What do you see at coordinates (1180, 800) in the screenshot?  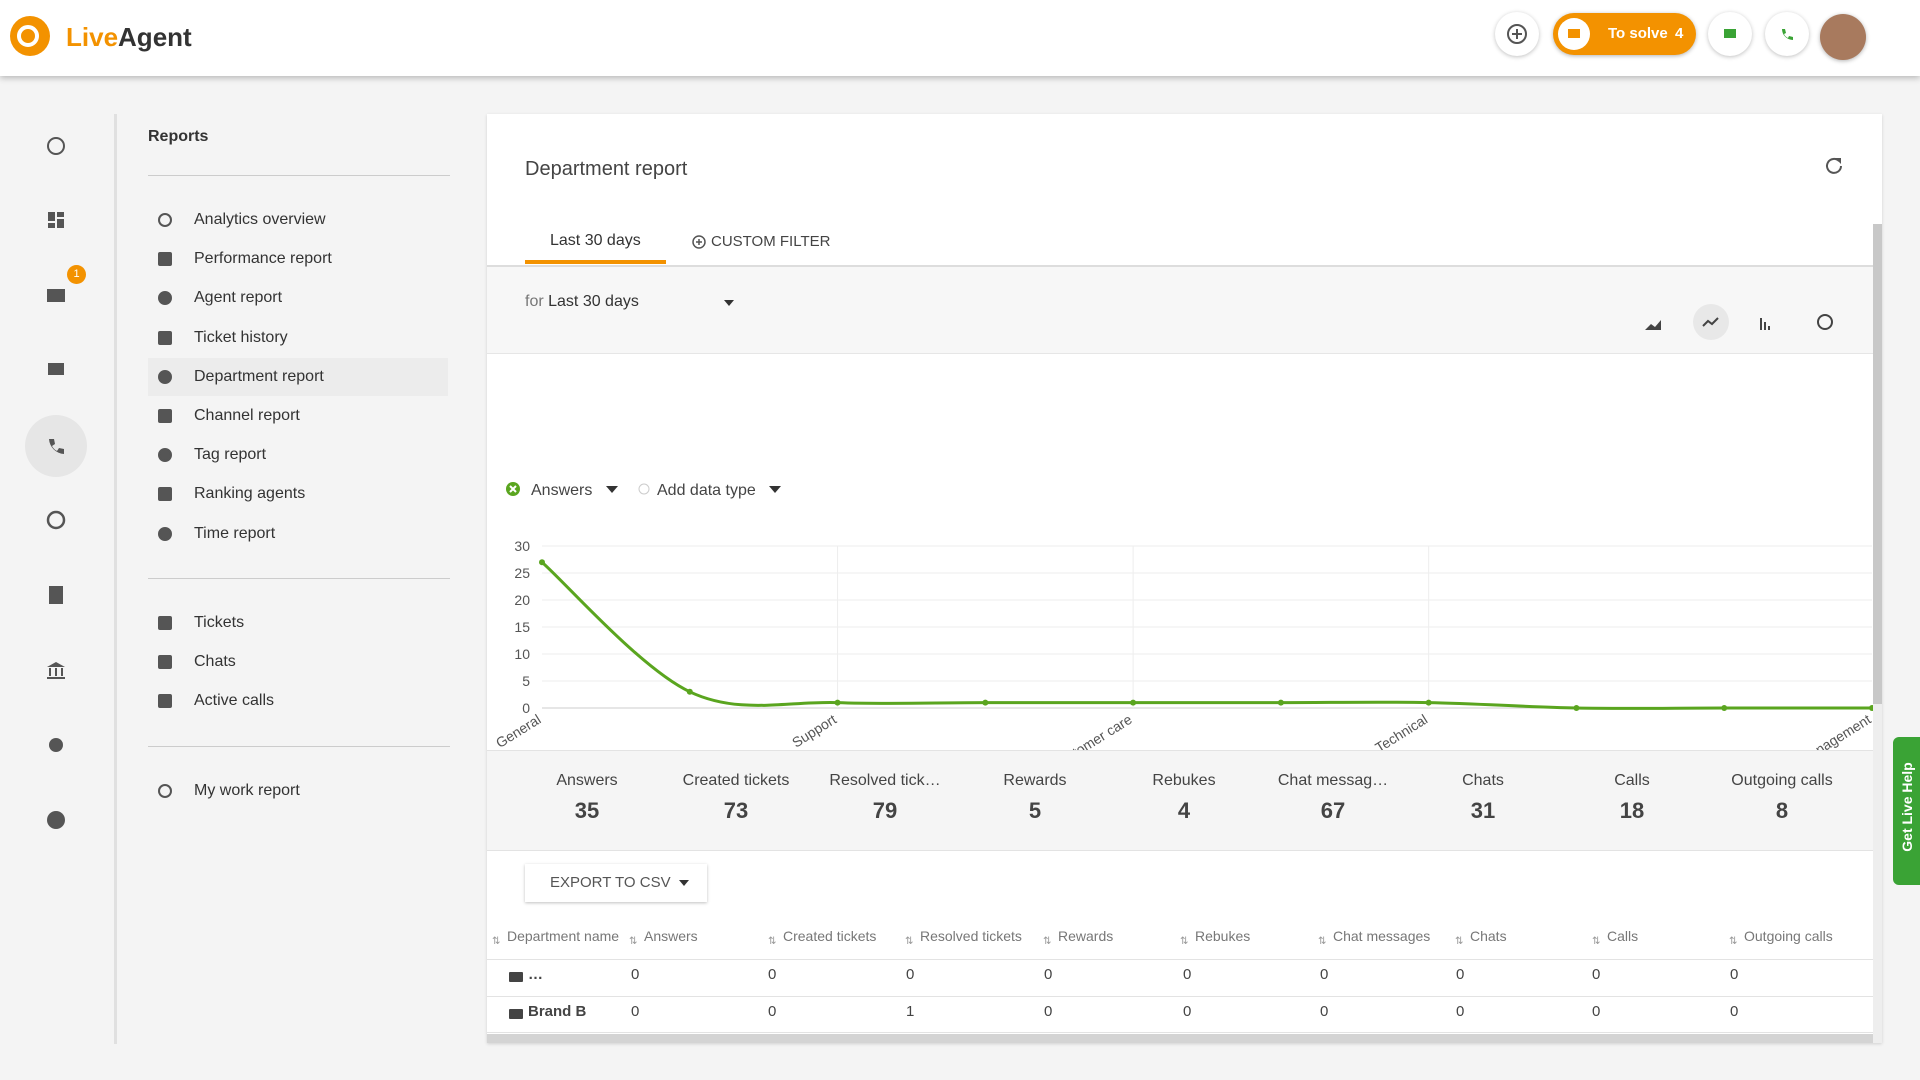 I see `stats-bar` at bounding box center [1180, 800].